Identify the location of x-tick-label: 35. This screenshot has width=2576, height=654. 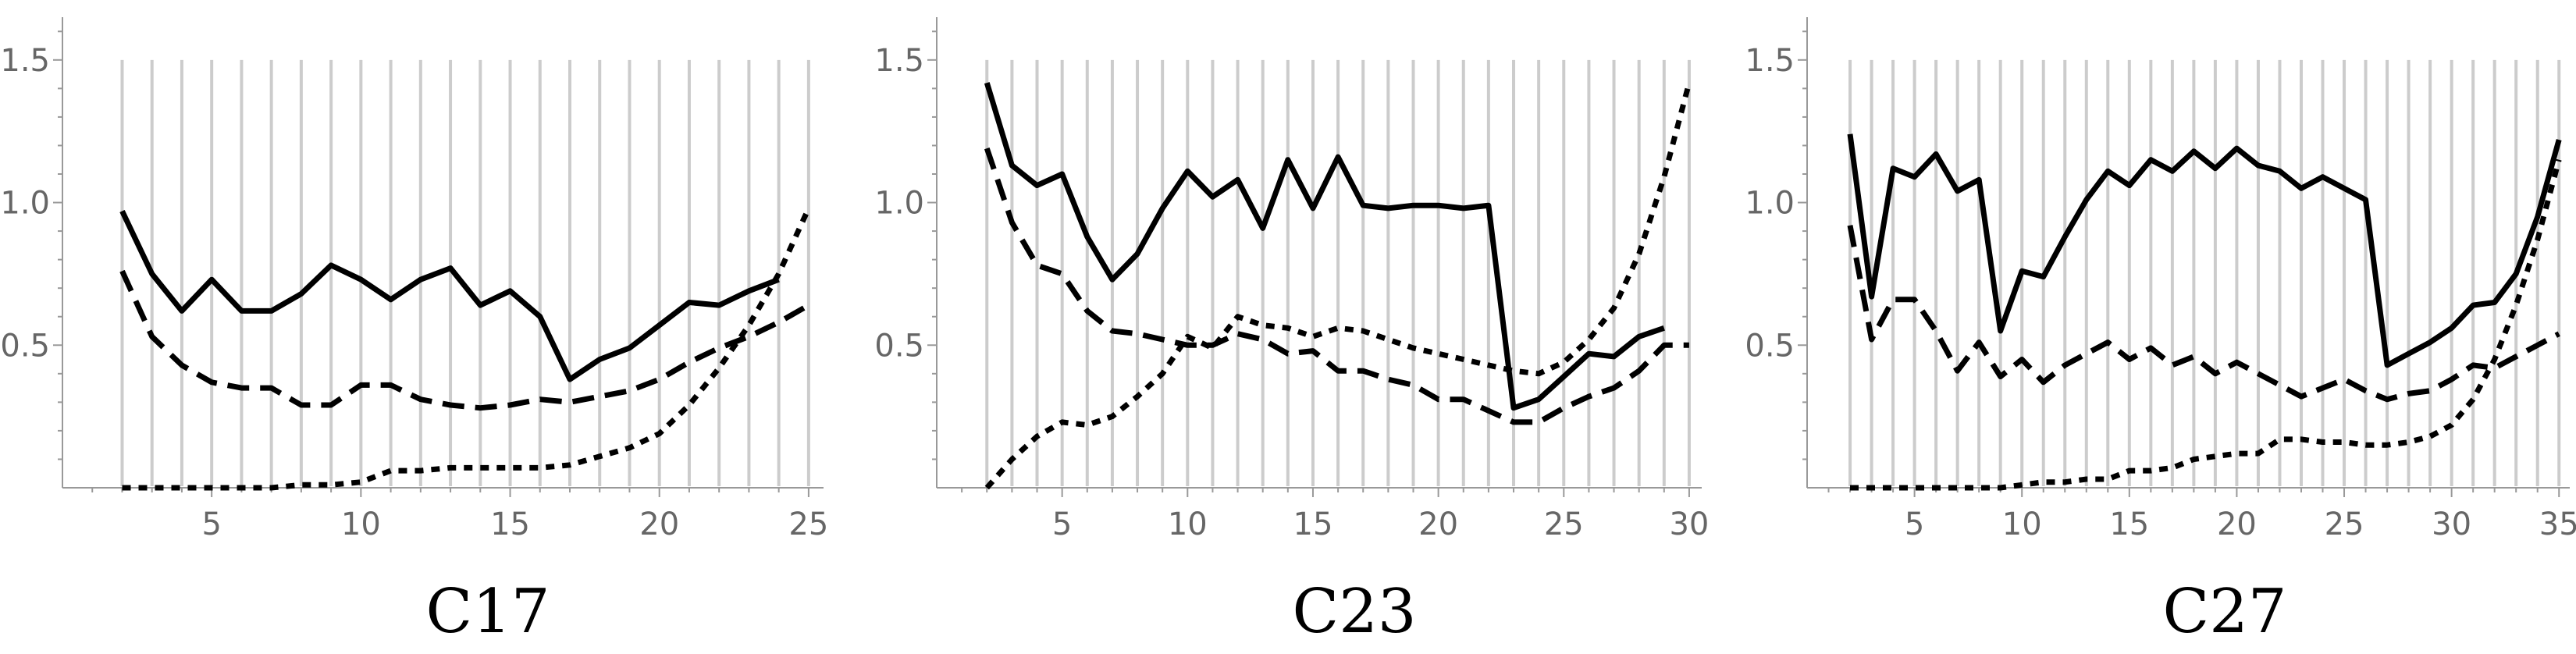
(2557, 524).